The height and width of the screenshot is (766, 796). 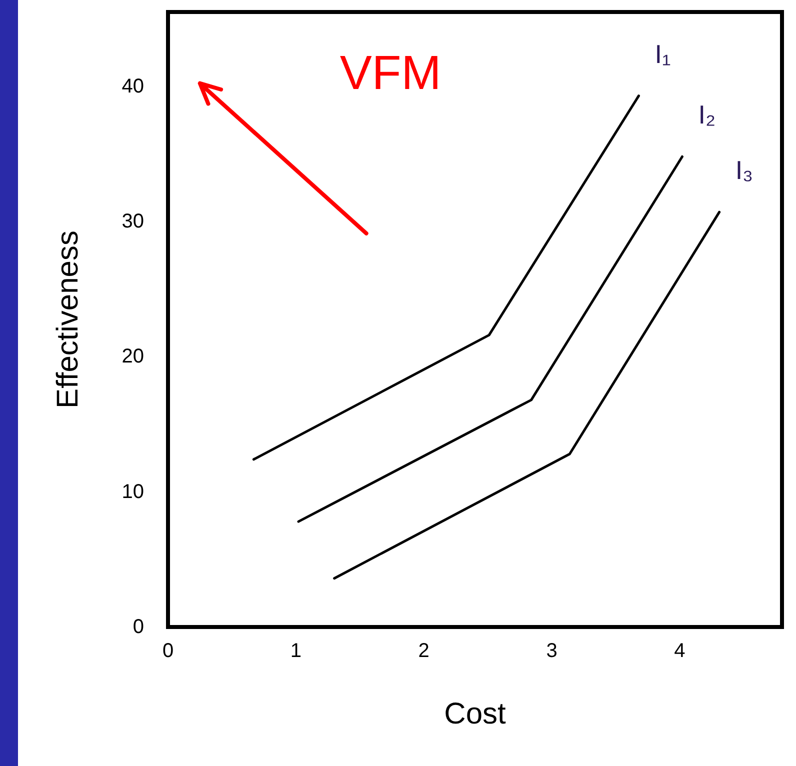 What do you see at coordinates (662, 53) in the screenshot?
I see `series-label: I₁` at bounding box center [662, 53].